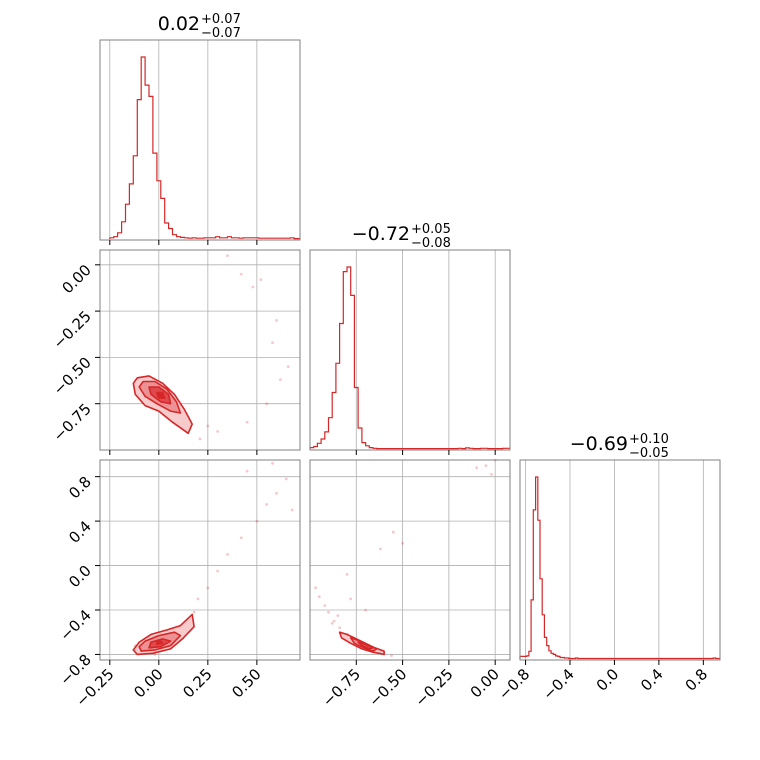 The width and height of the screenshot is (760, 760). I want to click on xtick-label-p1-1: 0.00, so click(148, 683).